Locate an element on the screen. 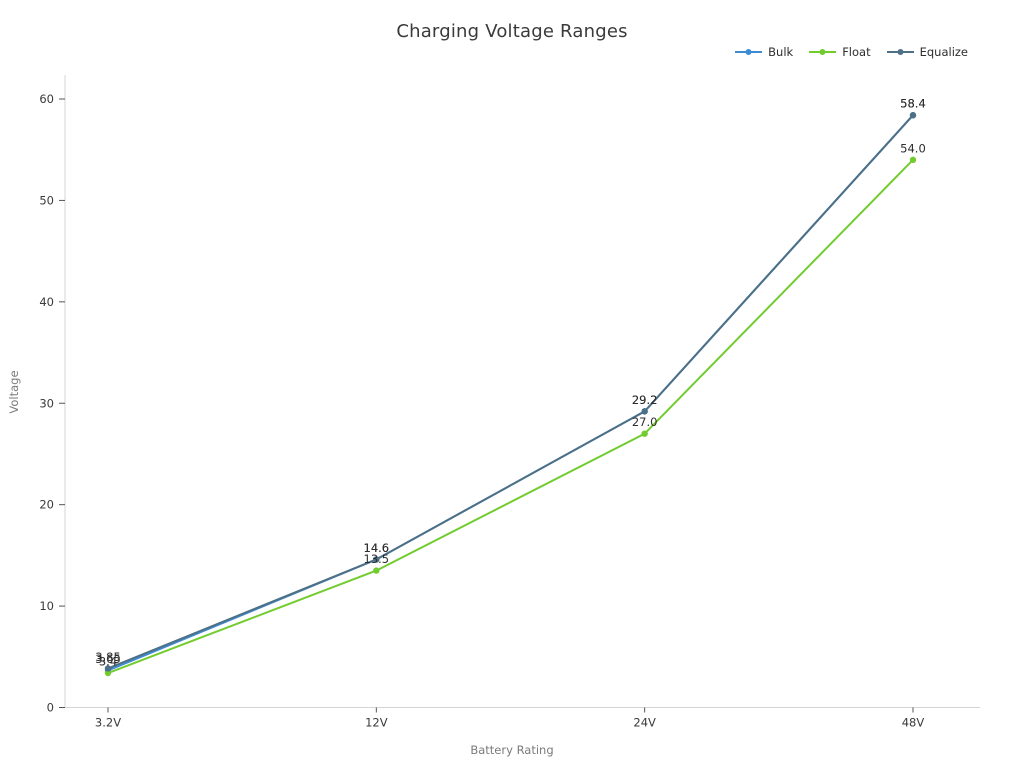 The height and width of the screenshot is (768, 1024). y-tick-label: 0 is located at coordinates (50, 708).